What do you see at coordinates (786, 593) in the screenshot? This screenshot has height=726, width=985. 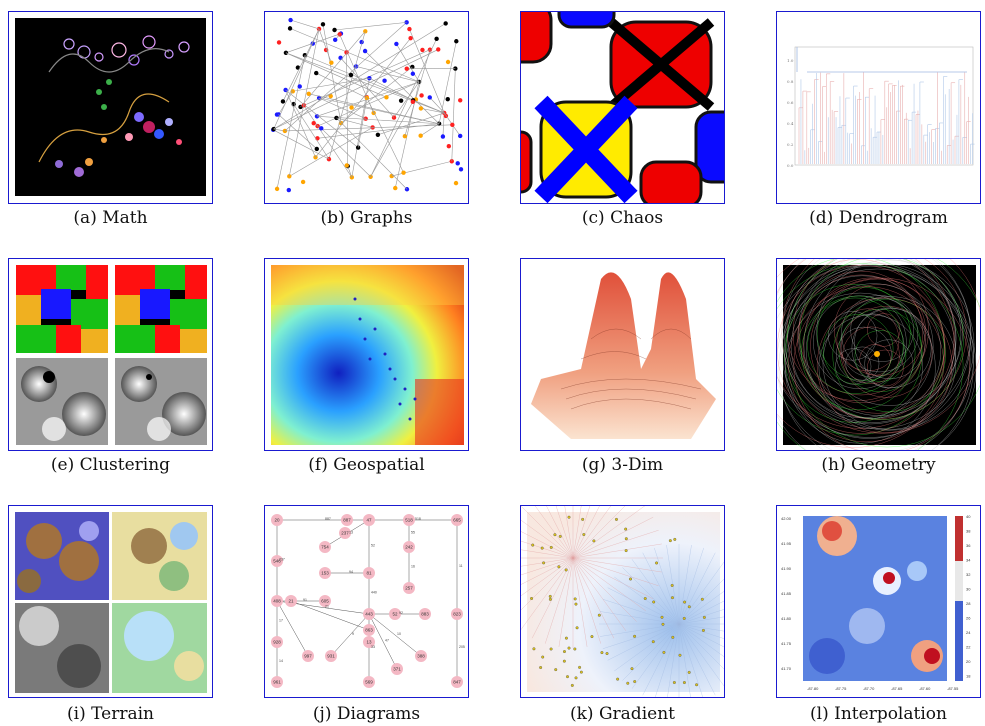 I see `interp-ytick: 41.85` at bounding box center [786, 593].